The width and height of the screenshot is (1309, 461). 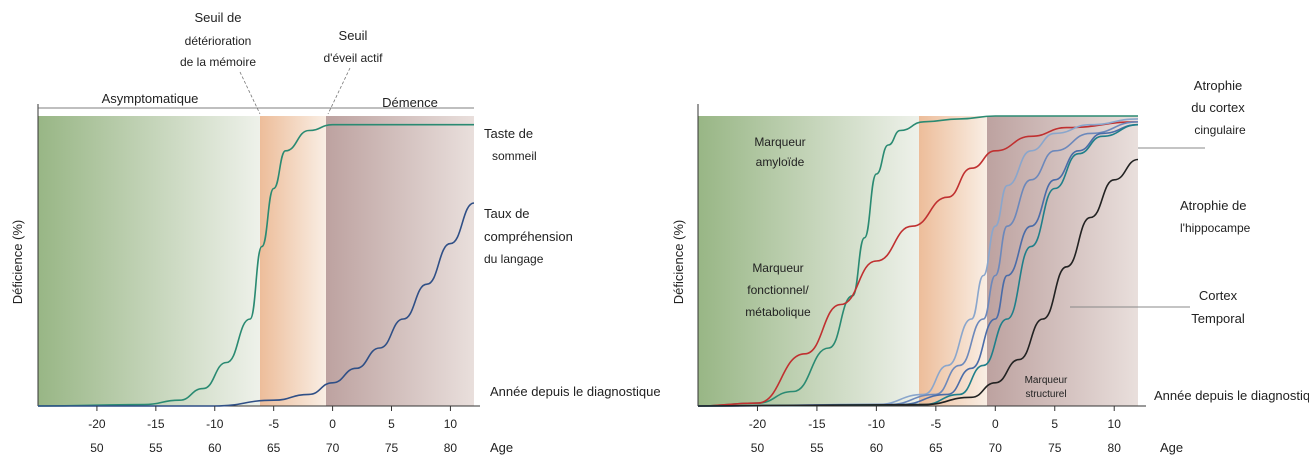 I want to click on series-label-sleep: Taste de sommeil, so click(x=510, y=144).